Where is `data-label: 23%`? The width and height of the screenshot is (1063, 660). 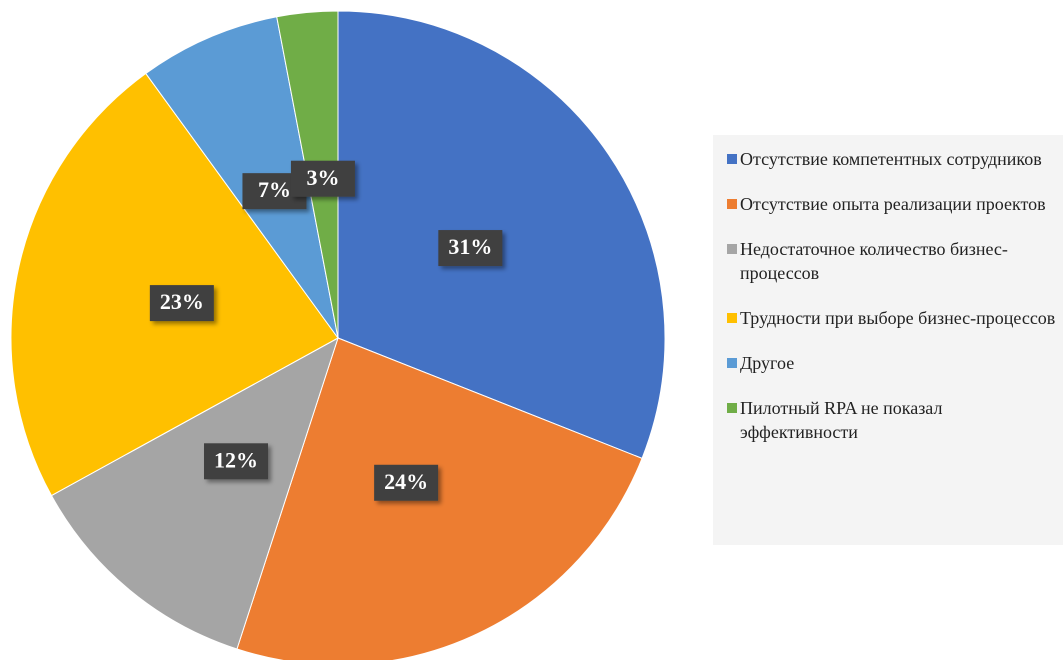 data-label: 23% is located at coordinates (182, 301).